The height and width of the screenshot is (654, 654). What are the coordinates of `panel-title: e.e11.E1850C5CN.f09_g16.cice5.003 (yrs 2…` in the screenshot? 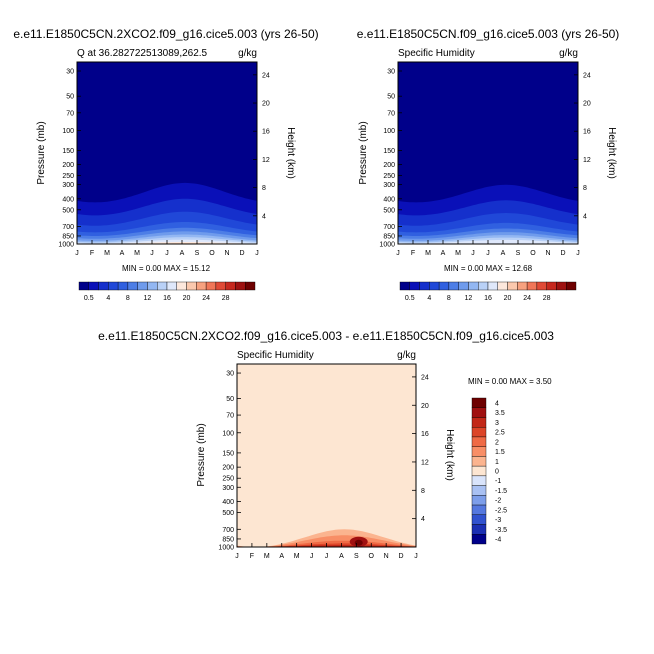 It's located at (488, 34).